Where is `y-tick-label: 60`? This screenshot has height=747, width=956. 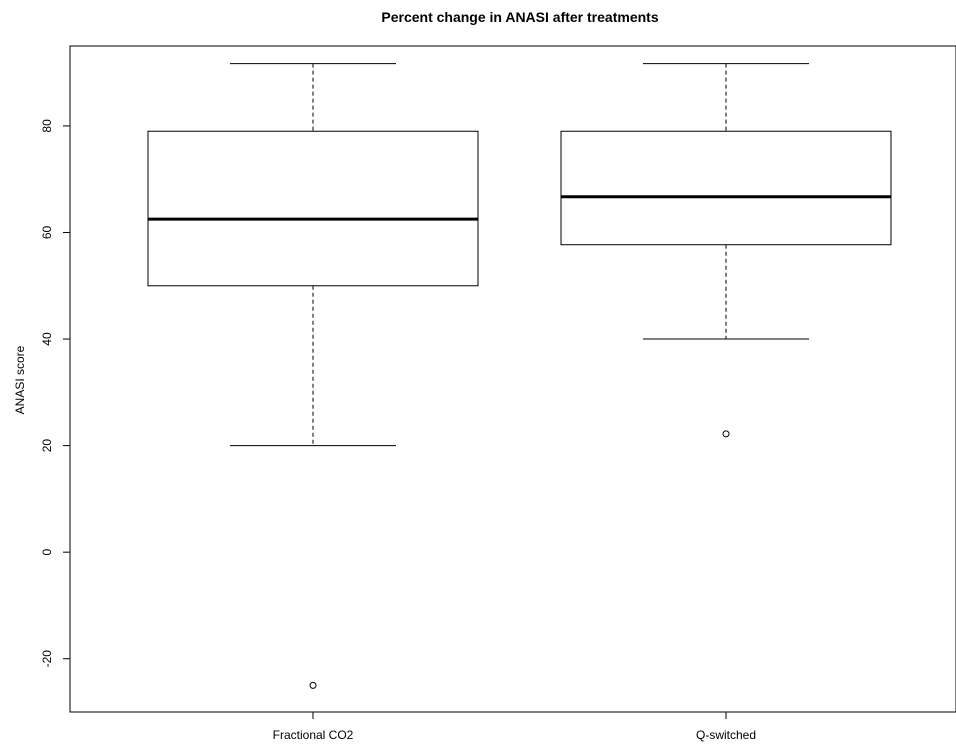
y-tick-label: 60 is located at coordinates (47, 232).